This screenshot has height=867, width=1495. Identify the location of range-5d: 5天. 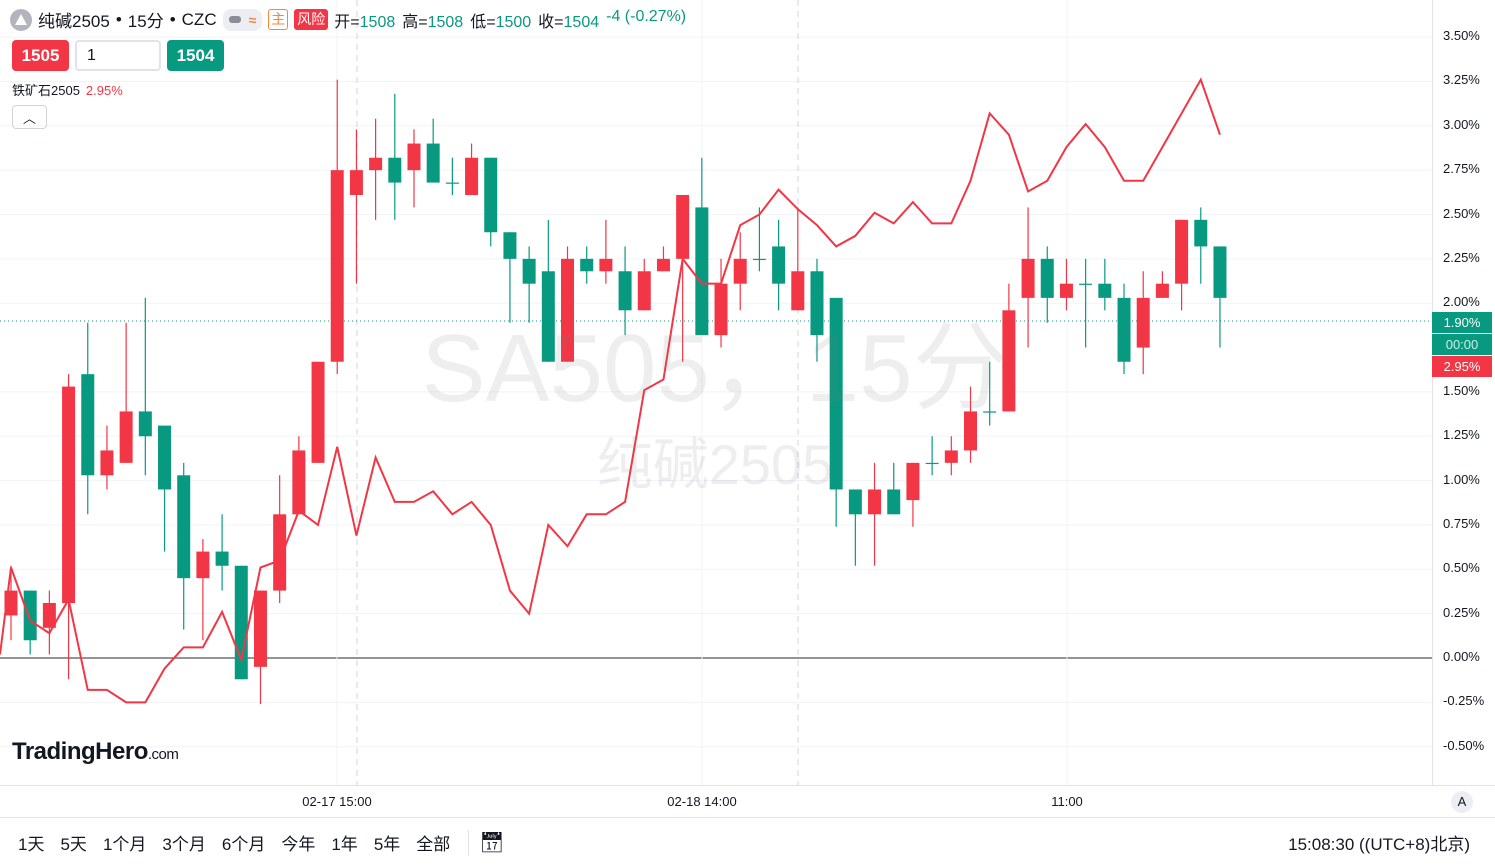
(73, 844).